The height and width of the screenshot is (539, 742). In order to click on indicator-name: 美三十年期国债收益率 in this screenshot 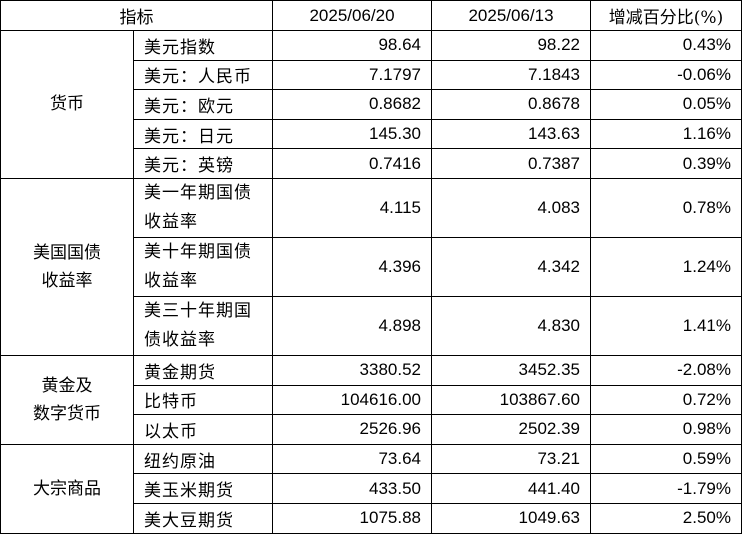, I will do `click(203, 325)`.